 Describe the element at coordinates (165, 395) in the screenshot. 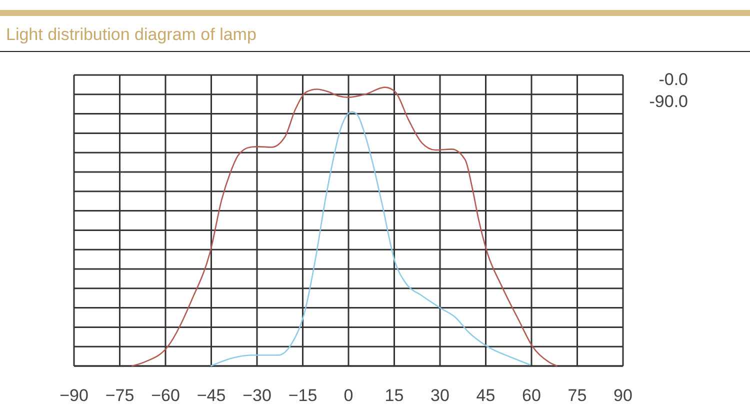

I see `x-tick-label: −60` at that location.